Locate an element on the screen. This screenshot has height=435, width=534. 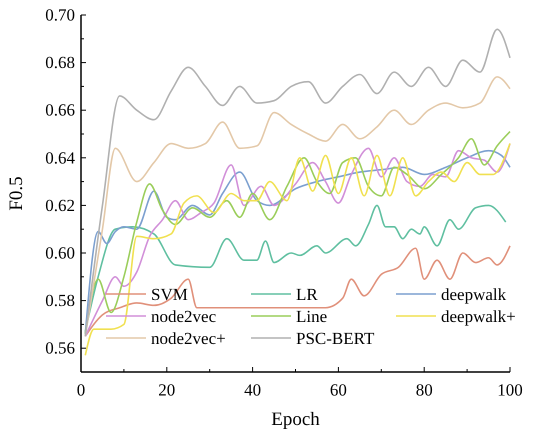
legend-label: node2vec is located at coordinates (184, 316).